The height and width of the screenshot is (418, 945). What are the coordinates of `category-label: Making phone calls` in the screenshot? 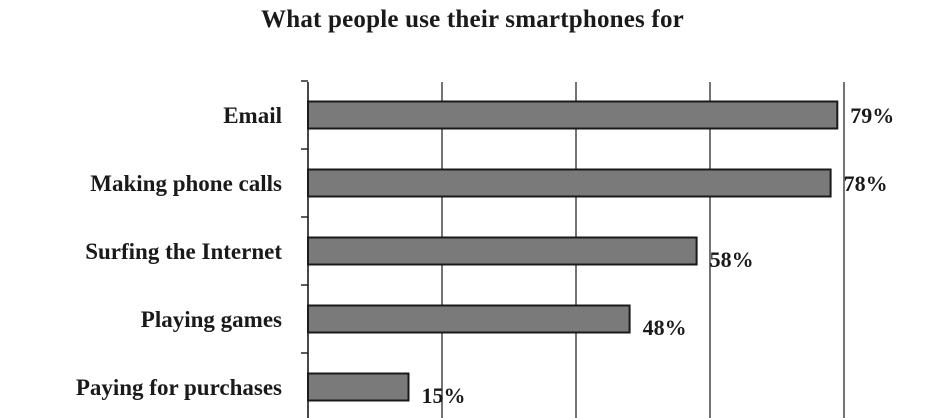 It's located at (186, 183).